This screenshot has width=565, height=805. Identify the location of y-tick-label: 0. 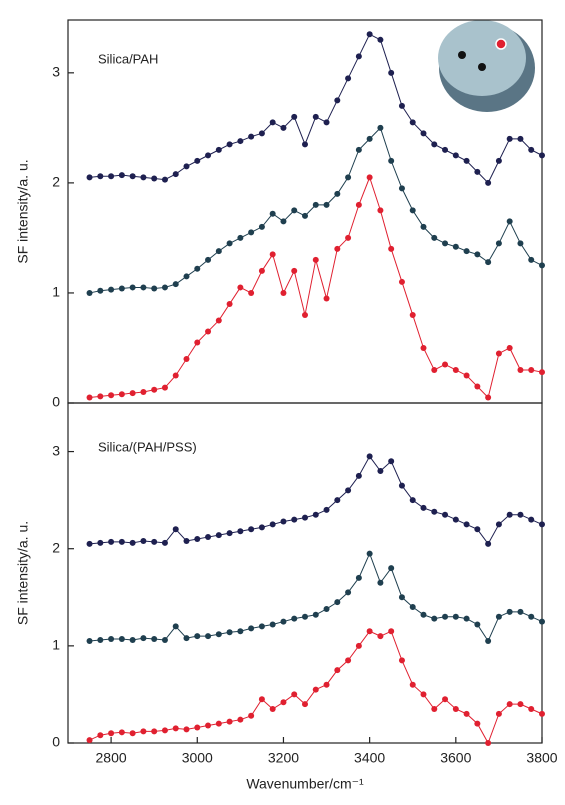
(56, 402).